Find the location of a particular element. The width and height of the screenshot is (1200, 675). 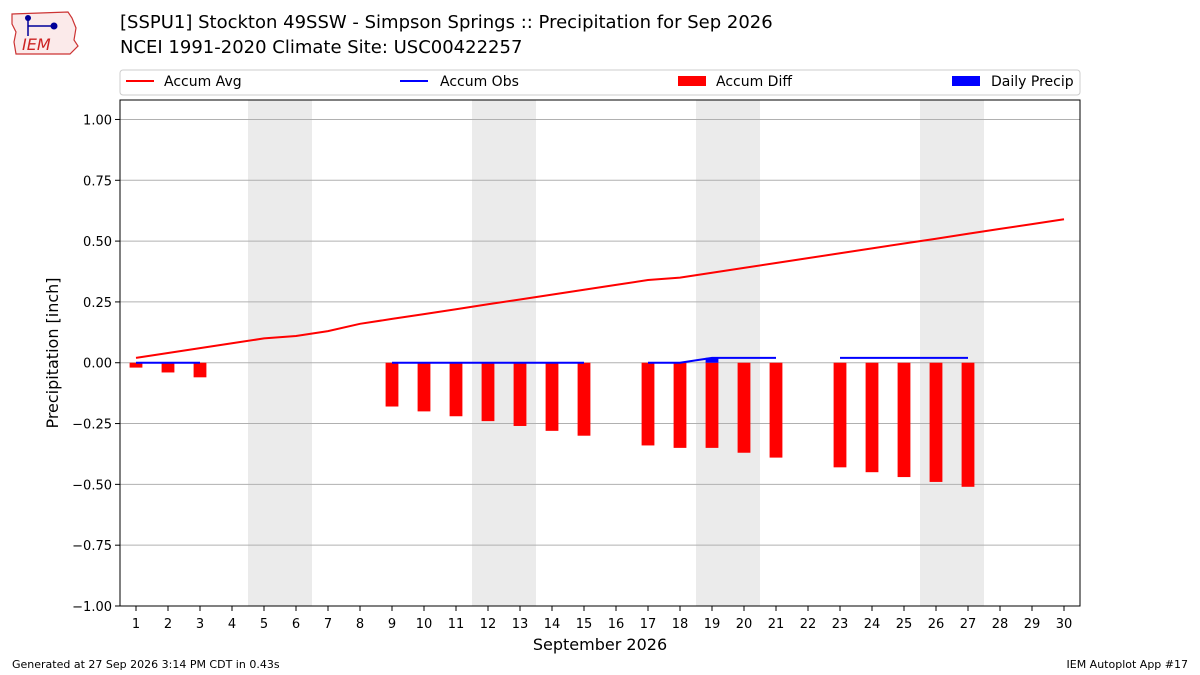

logo-text: IEM is located at coordinates (36, 44).